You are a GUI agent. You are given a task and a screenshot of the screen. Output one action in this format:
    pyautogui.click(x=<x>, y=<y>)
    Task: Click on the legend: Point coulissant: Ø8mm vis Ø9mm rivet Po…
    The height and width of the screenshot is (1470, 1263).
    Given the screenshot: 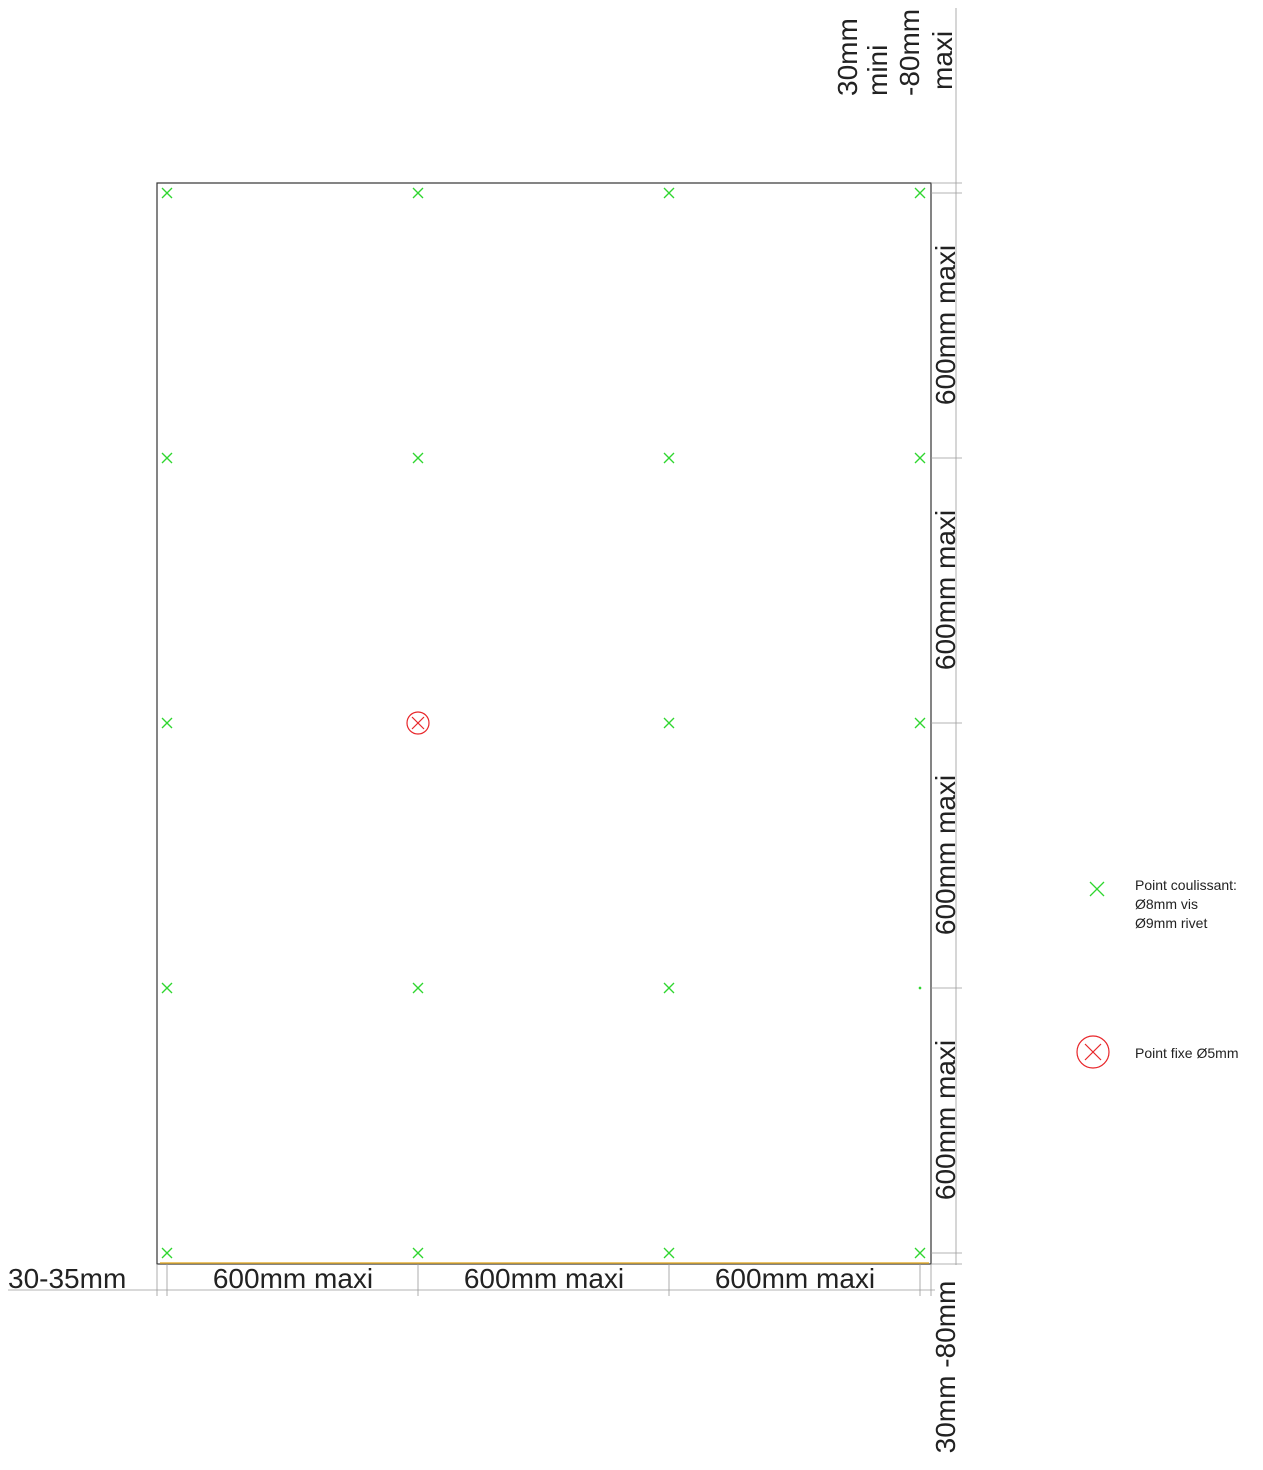 What is the action you would take?
    pyautogui.click(x=1157, y=973)
    